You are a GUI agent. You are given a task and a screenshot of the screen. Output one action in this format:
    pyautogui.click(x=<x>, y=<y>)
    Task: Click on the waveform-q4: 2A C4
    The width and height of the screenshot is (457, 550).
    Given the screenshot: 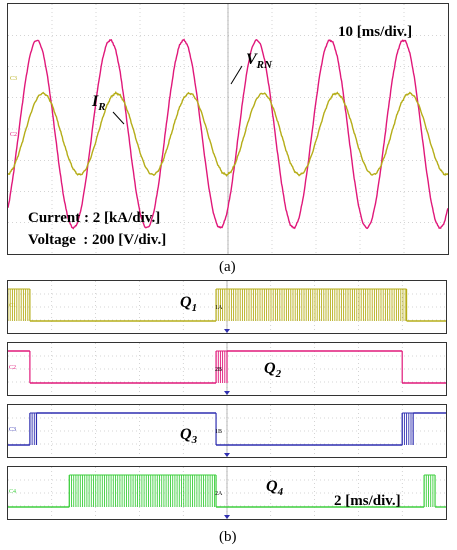 What is the action you would take?
    pyautogui.click(x=227, y=493)
    